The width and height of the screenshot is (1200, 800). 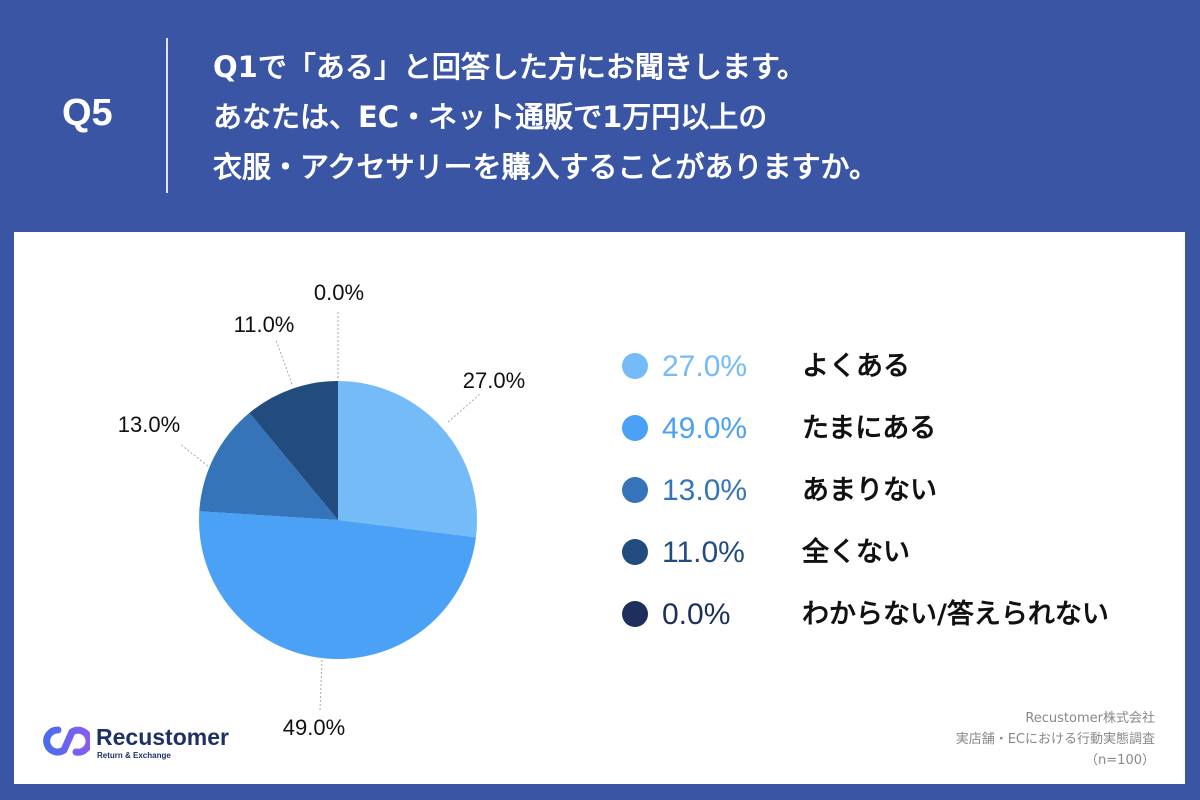 I want to click on legend-item: 13.0% あまりない, so click(x=902, y=491).